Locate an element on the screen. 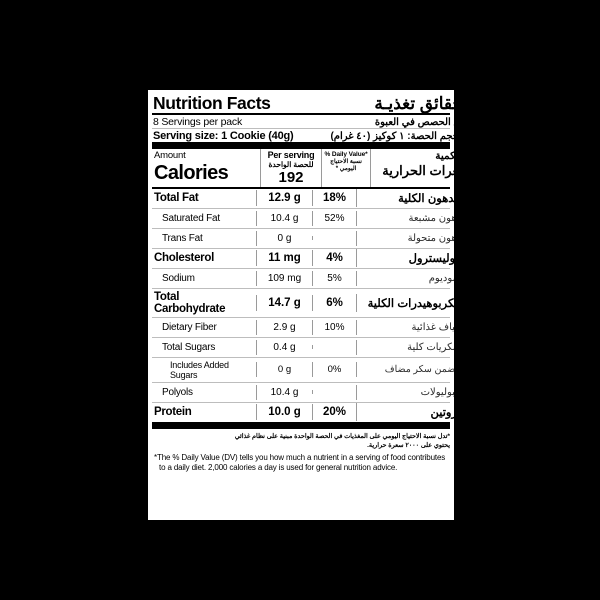 The width and height of the screenshot is (600, 600). nutrient-name-ar: الكربوهيدرات الكلية is located at coordinates (405, 302).